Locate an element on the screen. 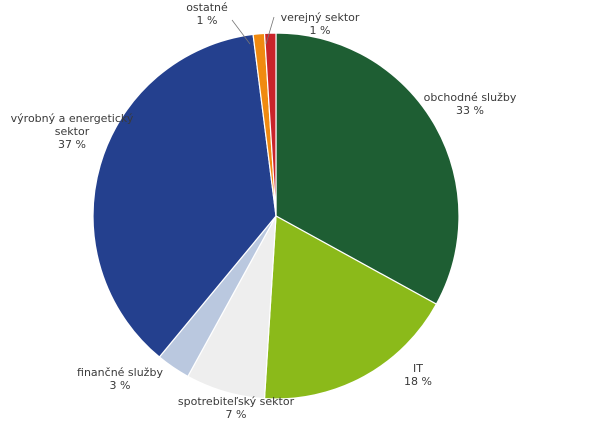  slice-value-label: 33 % is located at coordinates (470, 110).